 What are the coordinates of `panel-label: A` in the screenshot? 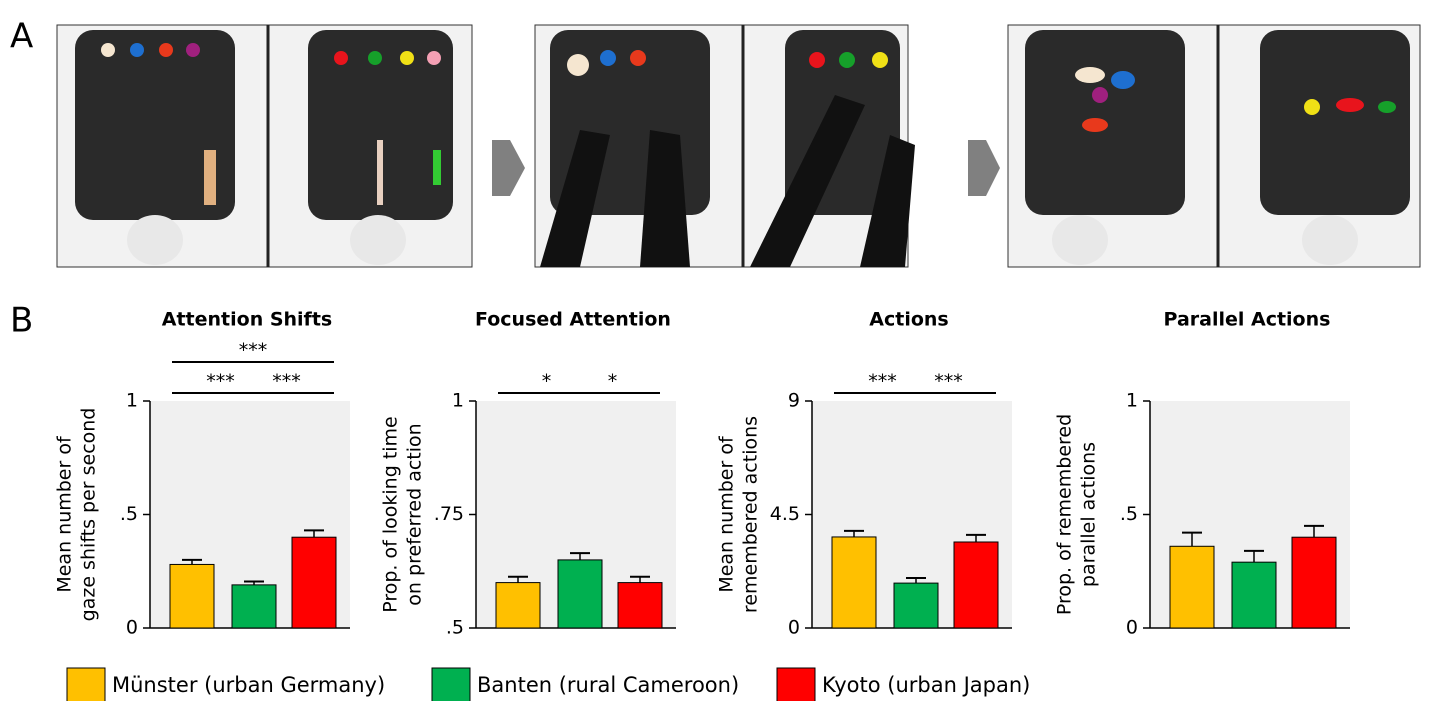 It's located at (21, 37).